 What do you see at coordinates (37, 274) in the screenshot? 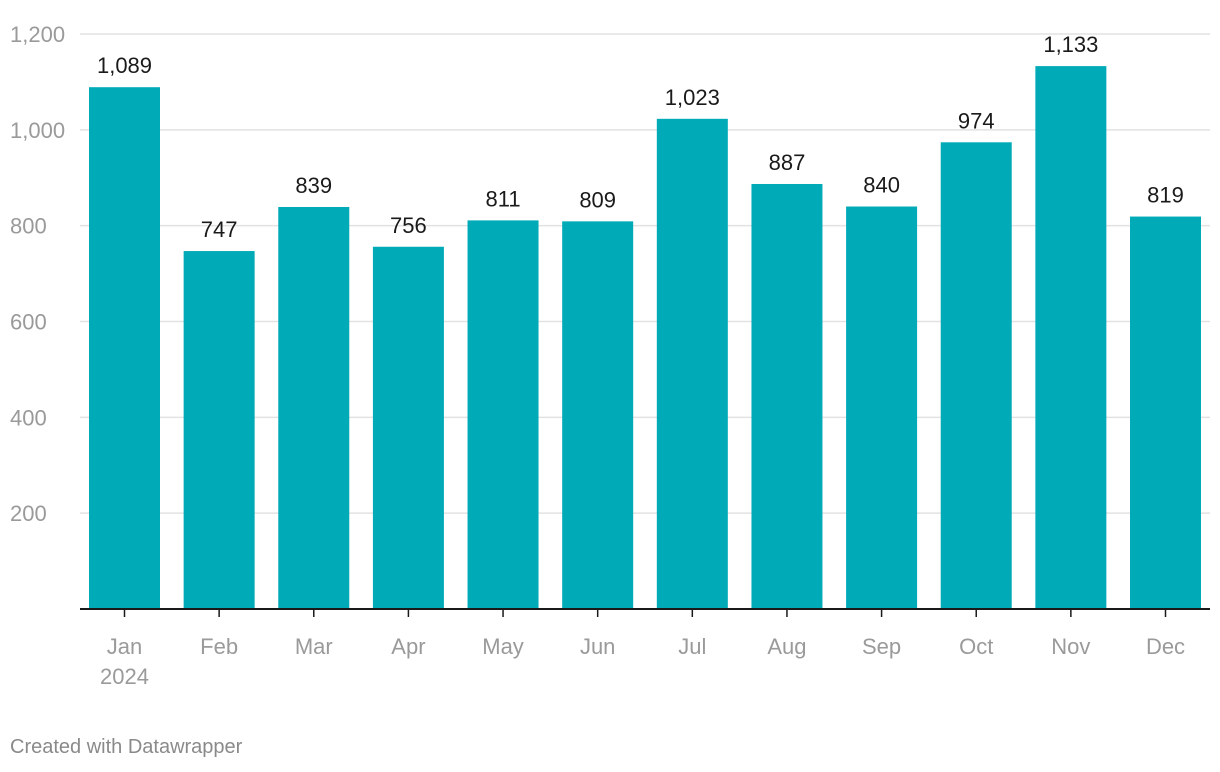
I see `y-axis-ticks: 200 400 600 800 1,000 1,200` at bounding box center [37, 274].